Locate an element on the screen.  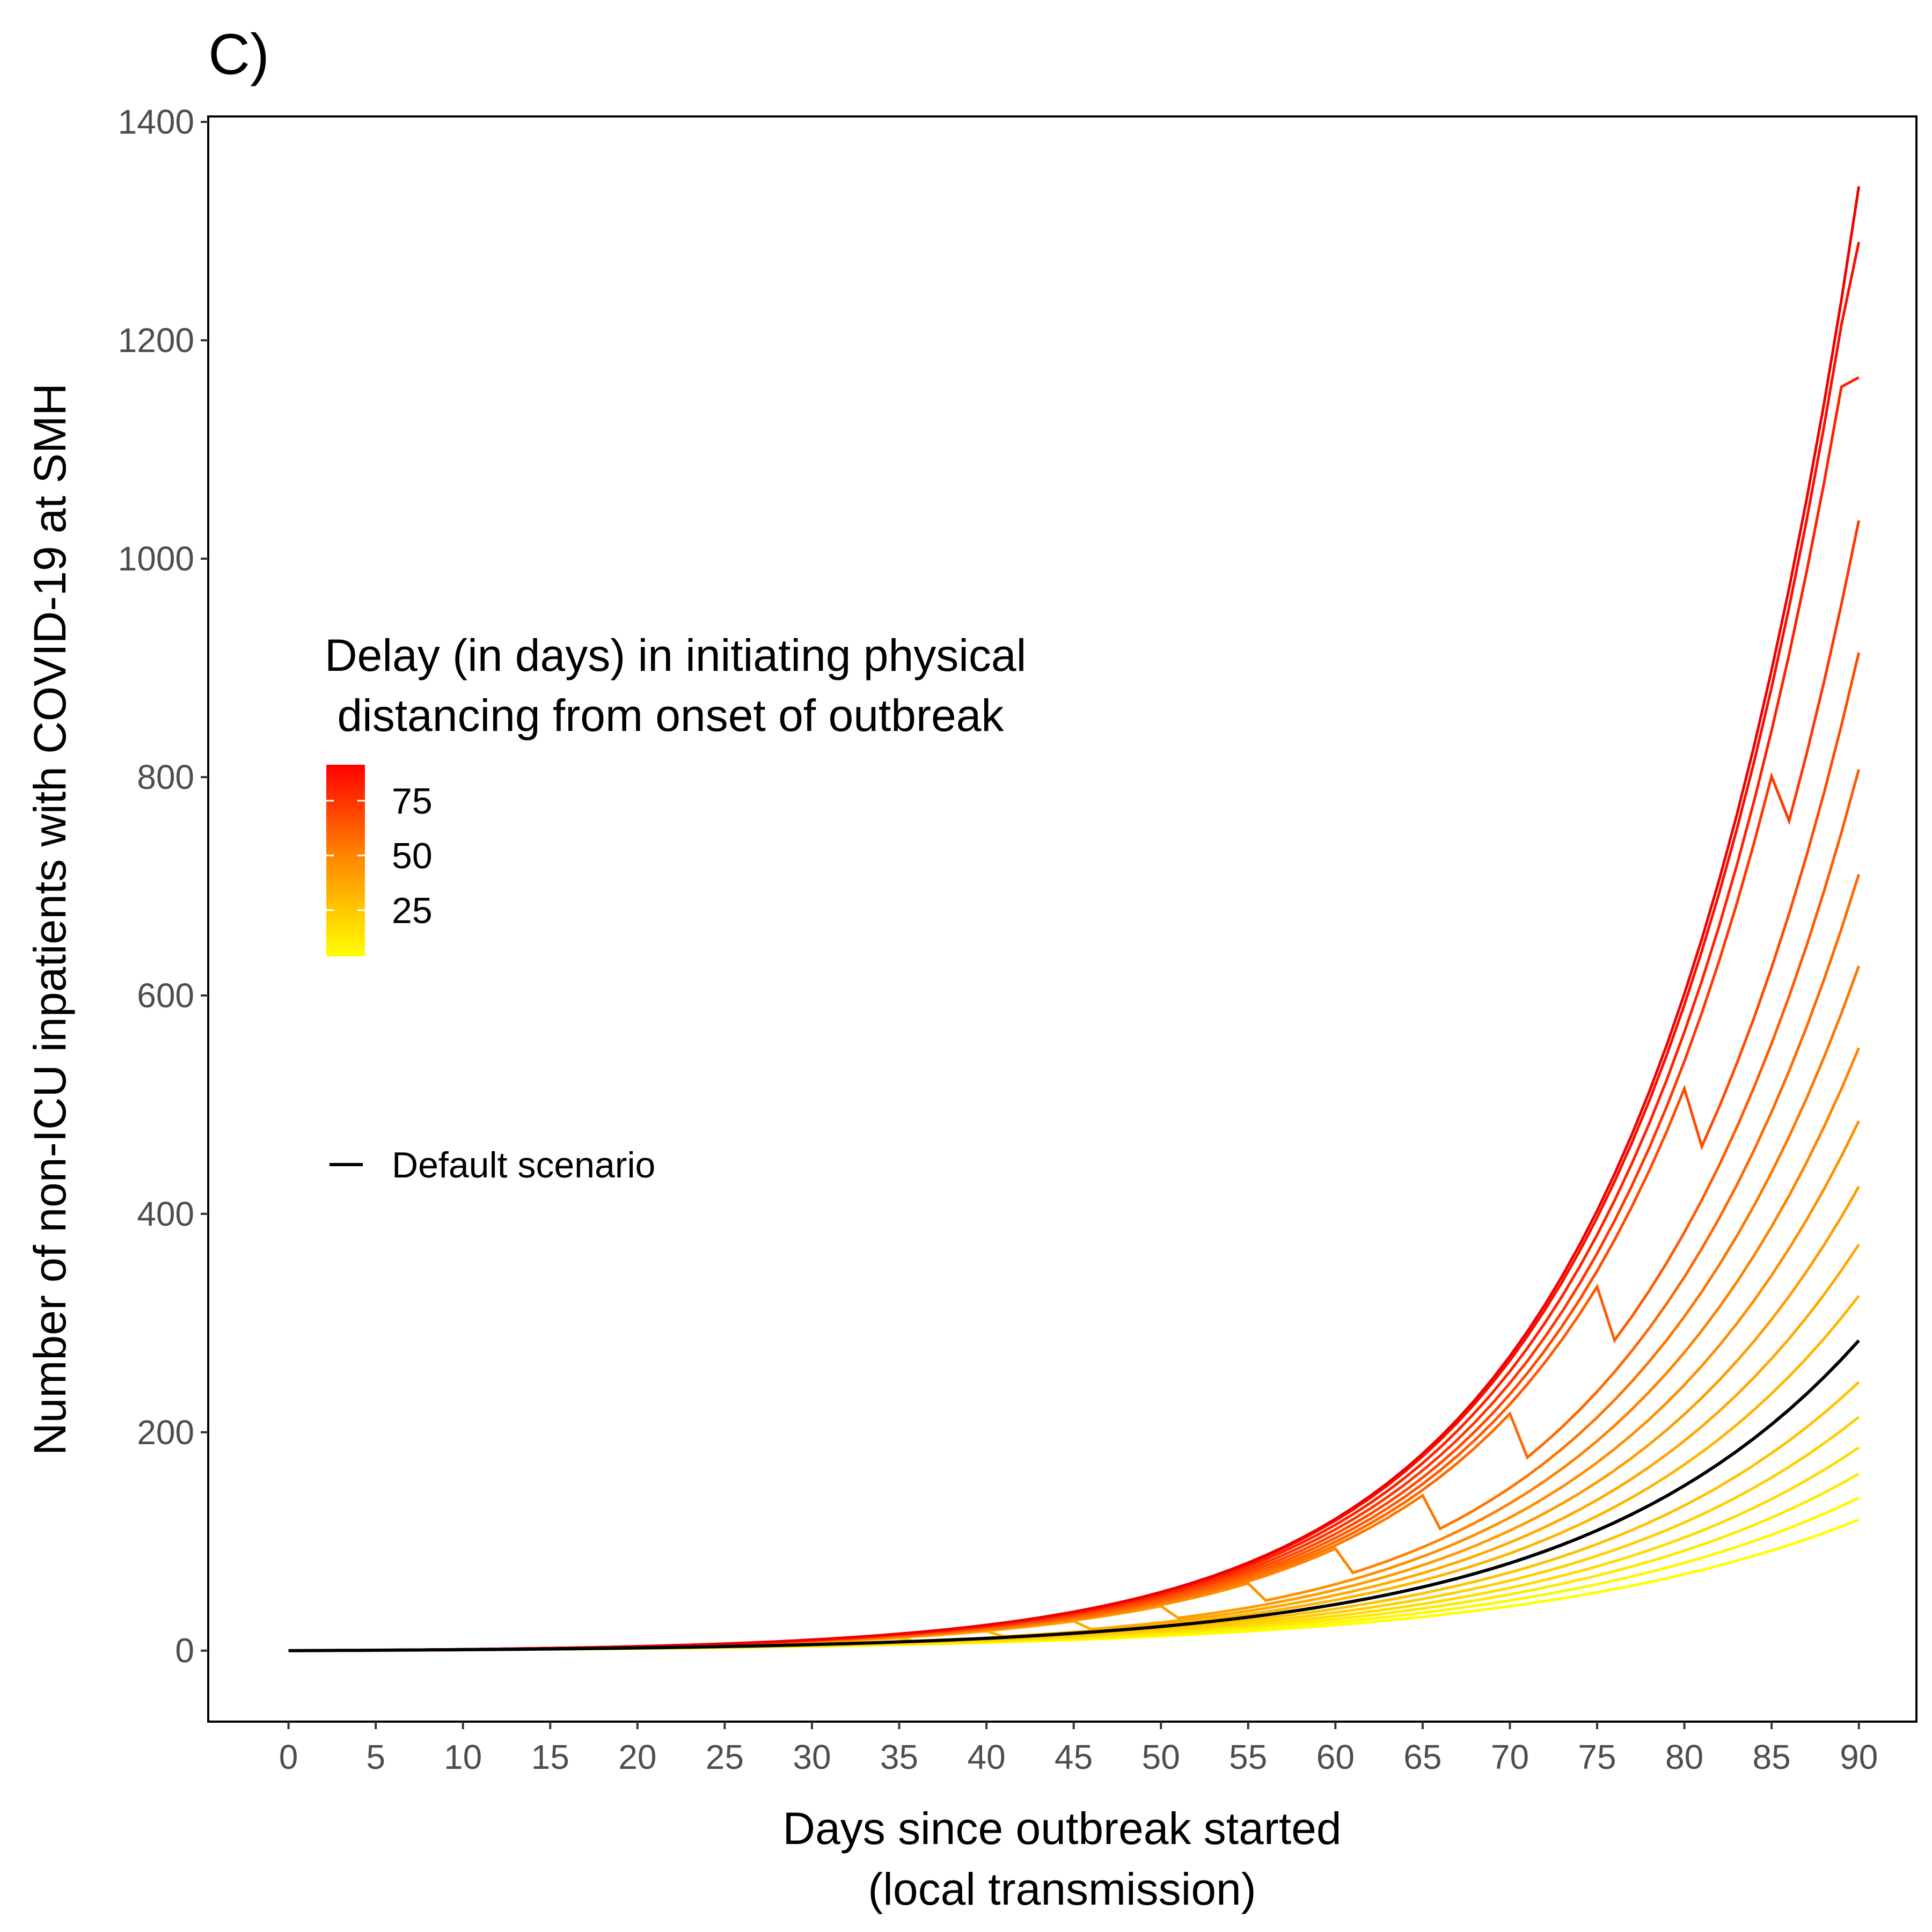
x-tick-label: 70 is located at coordinates (1510, 1757).